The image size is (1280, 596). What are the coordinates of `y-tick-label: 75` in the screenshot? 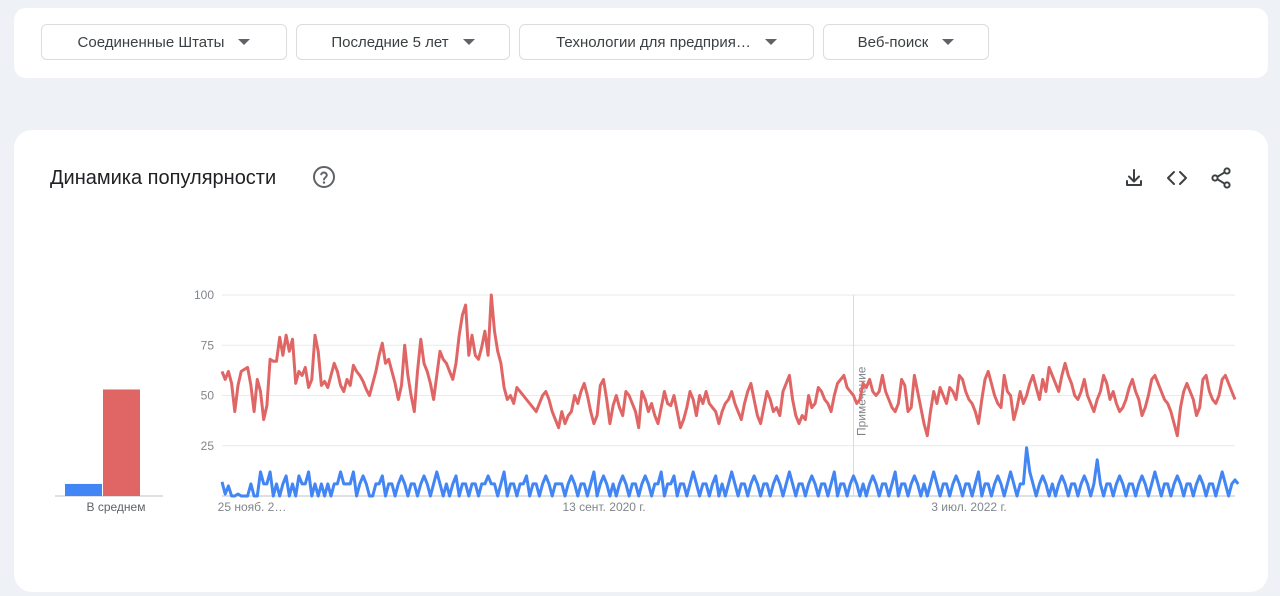 It's located at (208, 345).